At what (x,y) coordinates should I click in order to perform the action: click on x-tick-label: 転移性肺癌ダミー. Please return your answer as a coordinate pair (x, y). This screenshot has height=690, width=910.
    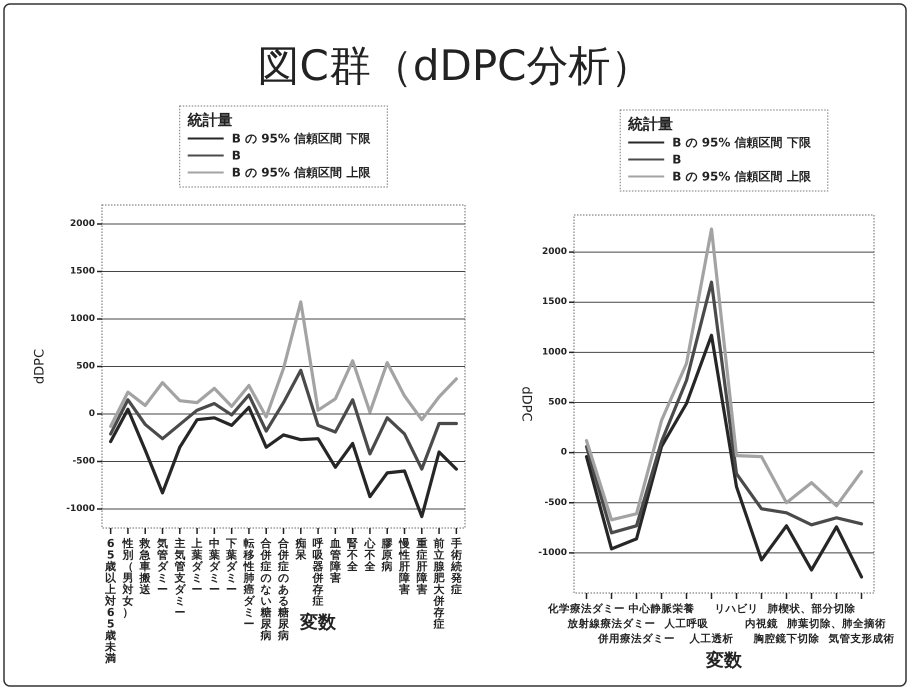
    Looking at the image, I should click on (249, 583).